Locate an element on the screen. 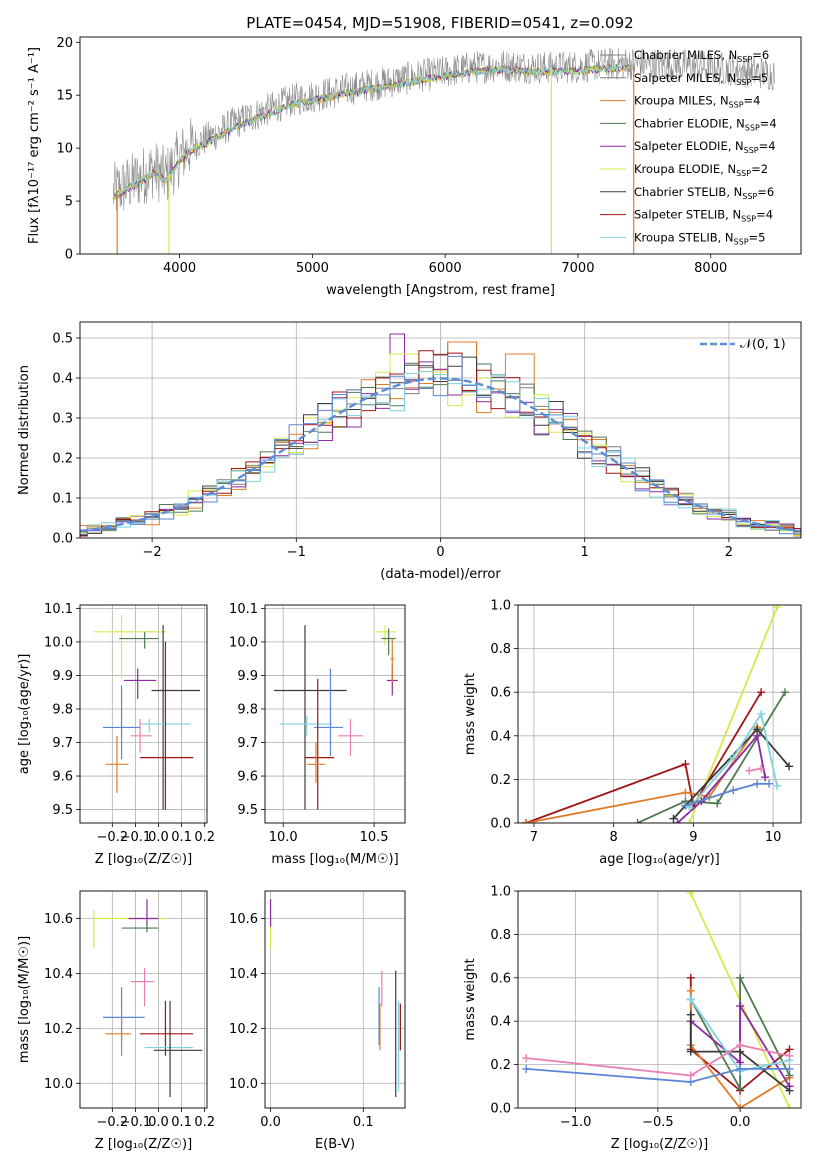  y-tick-label: 15 is located at coordinates (64, 96).